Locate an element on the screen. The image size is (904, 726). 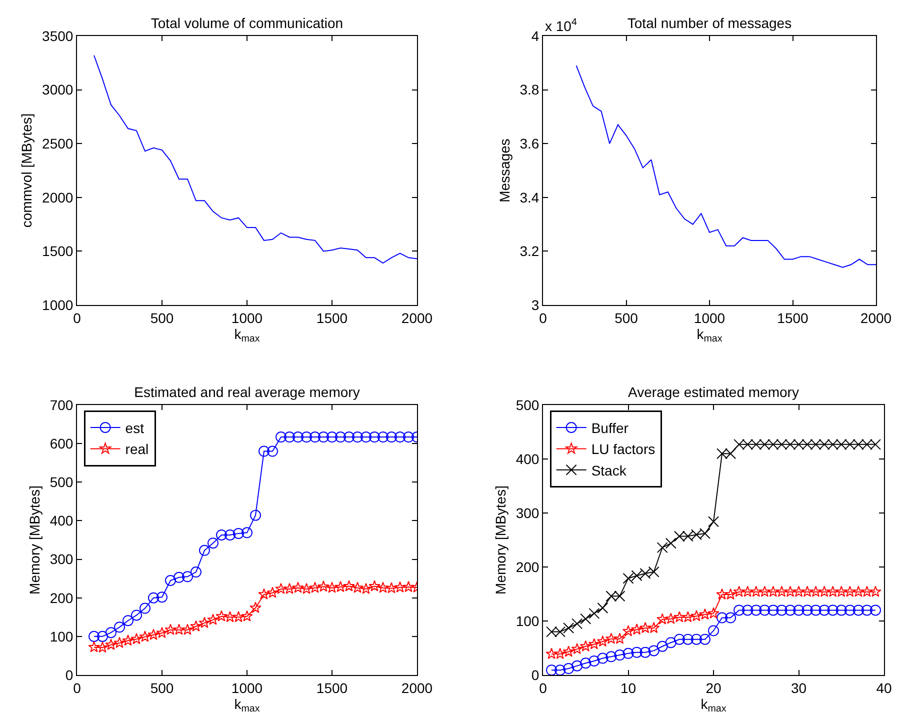
legend-label: real is located at coordinates (137, 449).